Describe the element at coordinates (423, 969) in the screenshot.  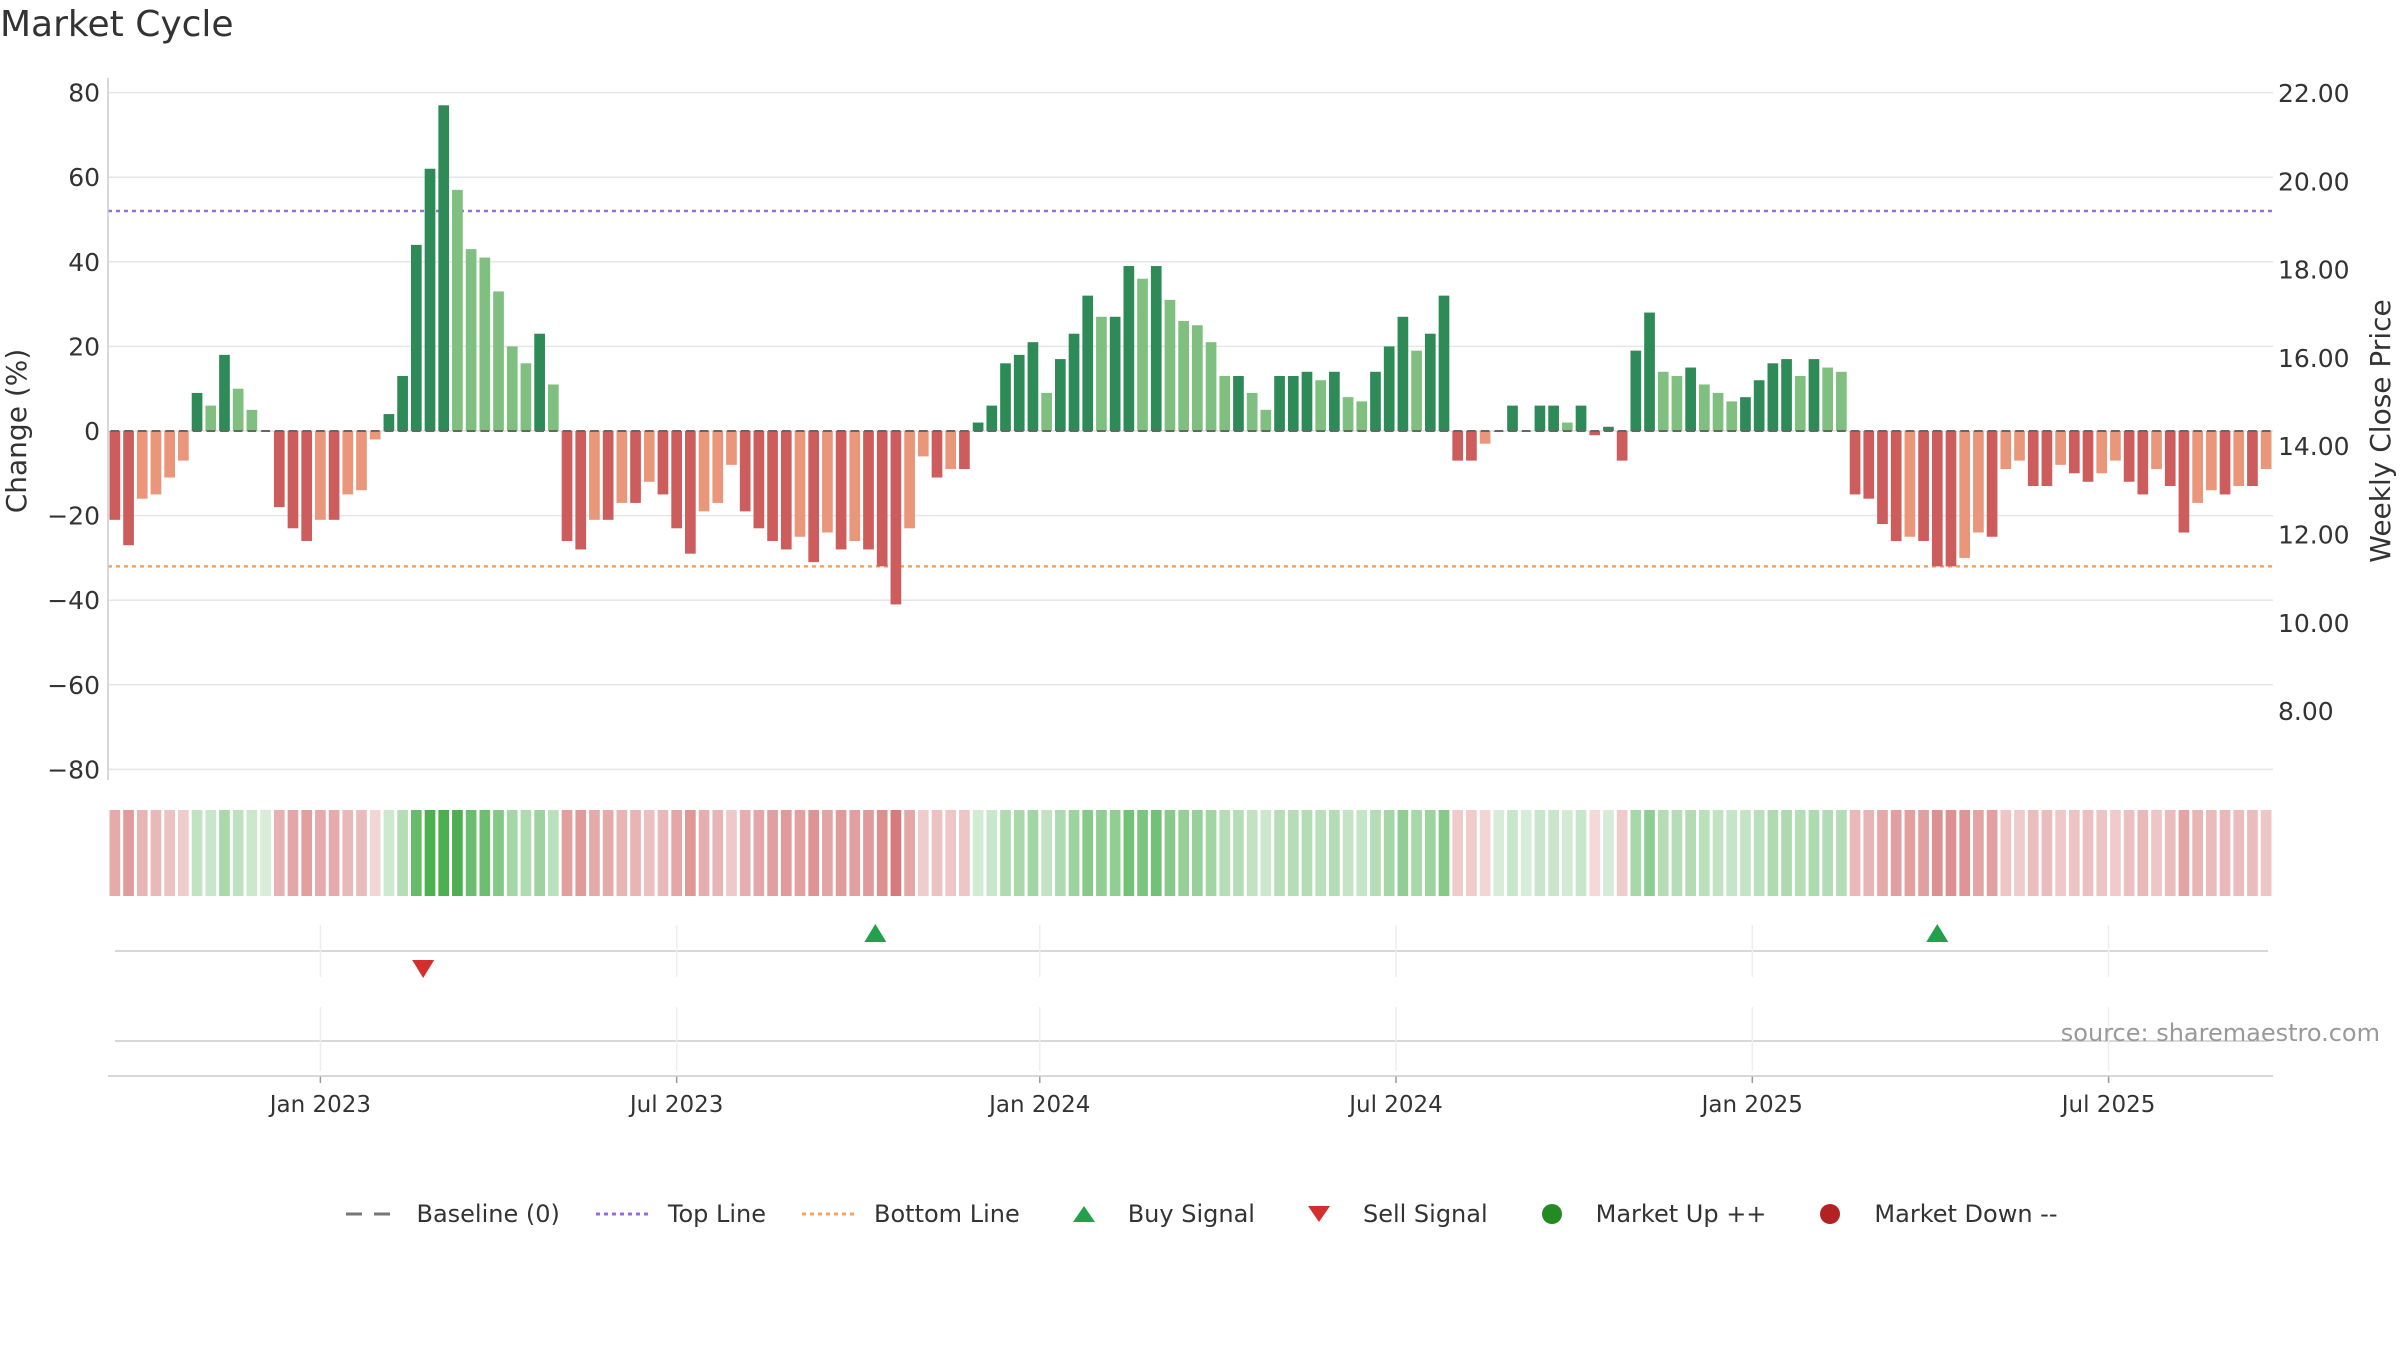
I see `sell-signal-marker` at that location.